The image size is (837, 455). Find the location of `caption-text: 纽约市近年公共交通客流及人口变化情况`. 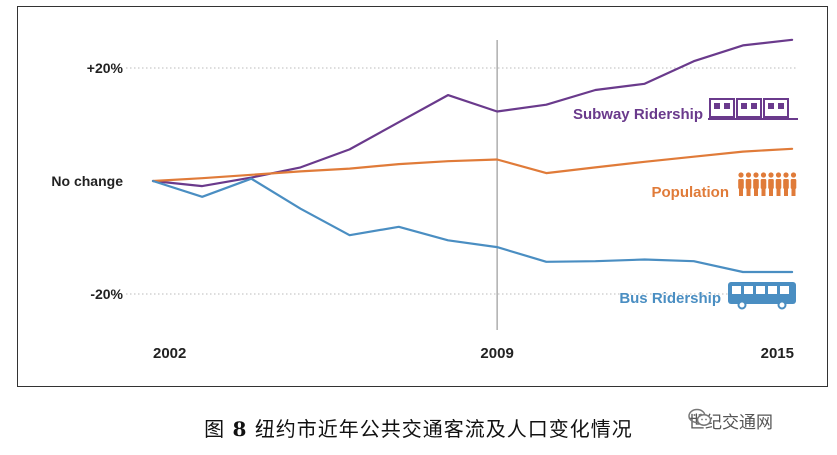

caption-text: 纽约市近年公共交通客流及人口变化情况 is located at coordinates (443, 429).